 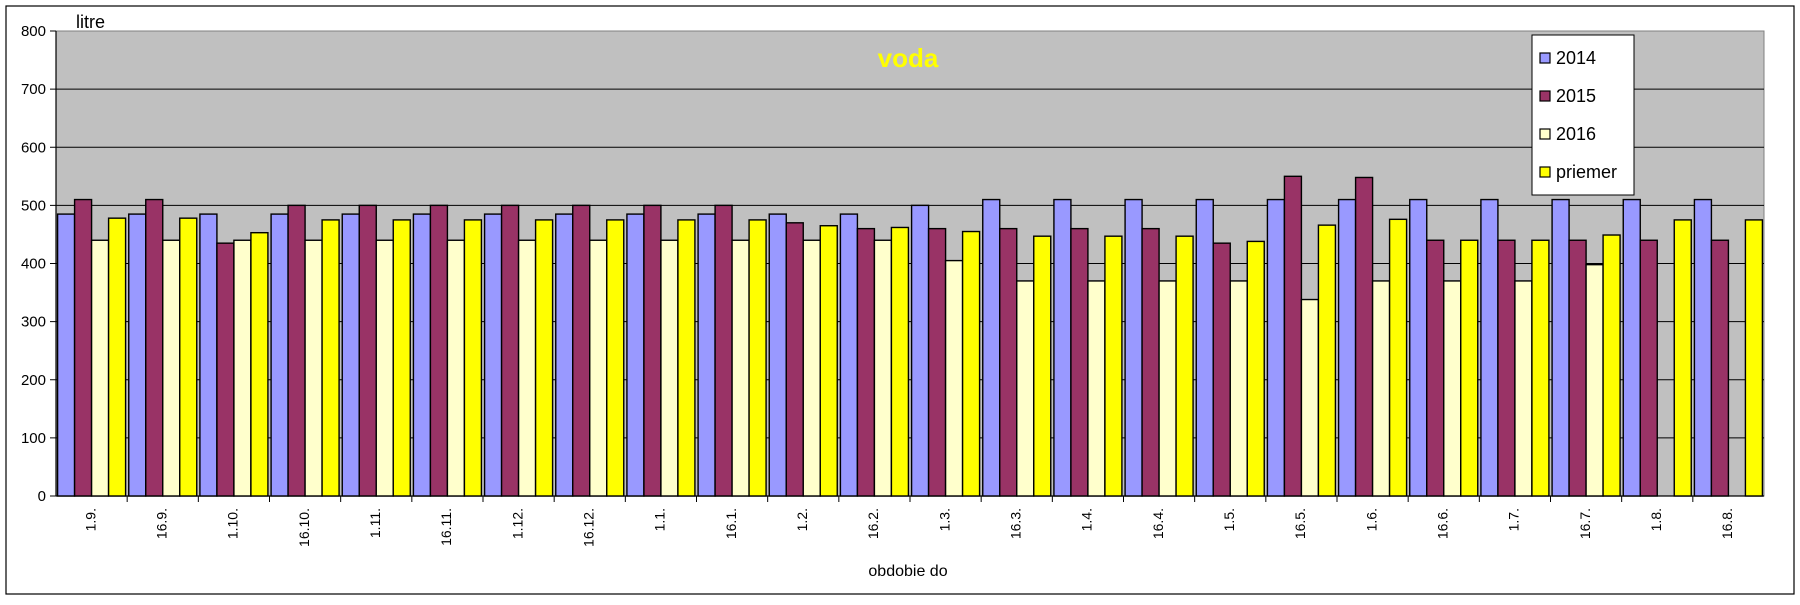 I want to click on x-tick-label: 1.11., so click(x=375, y=523).